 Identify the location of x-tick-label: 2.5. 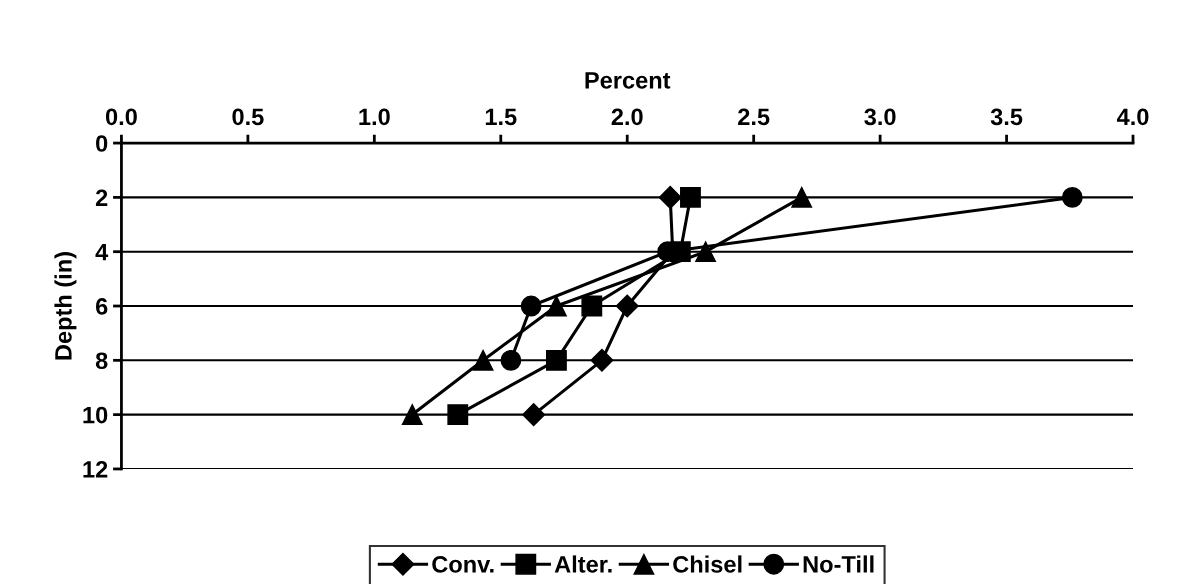
(754, 117).